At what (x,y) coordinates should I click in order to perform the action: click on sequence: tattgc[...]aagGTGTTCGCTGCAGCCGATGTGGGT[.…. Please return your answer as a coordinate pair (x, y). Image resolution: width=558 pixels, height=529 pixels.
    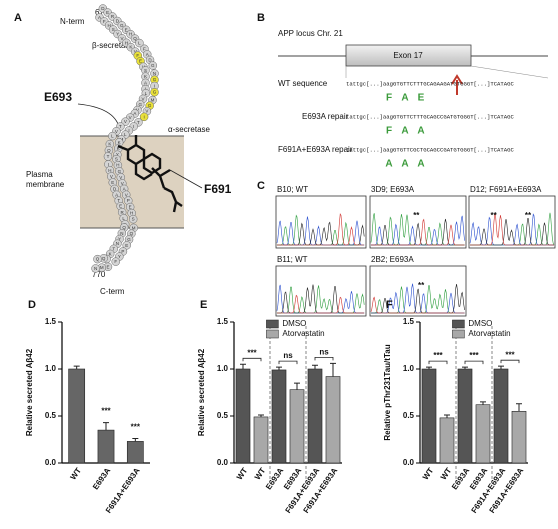
    Looking at the image, I should click on (430, 149).